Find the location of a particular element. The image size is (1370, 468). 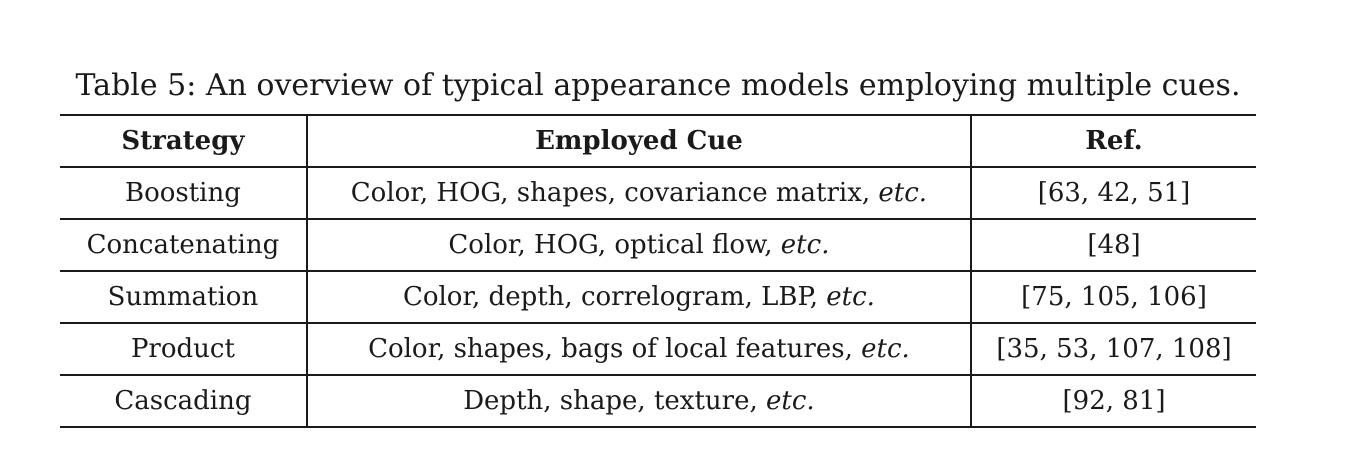

ref-cell: [75, 105, 106] is located at coordinates (1113, 297).